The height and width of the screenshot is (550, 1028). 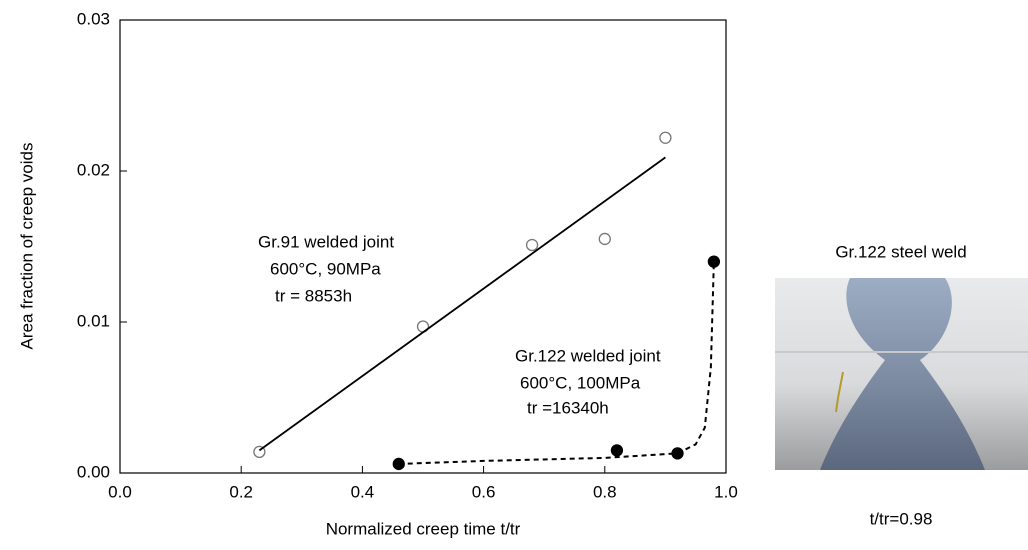 I want to click on annotation: Gr.91 welded joint, so click(x=326, y=241).